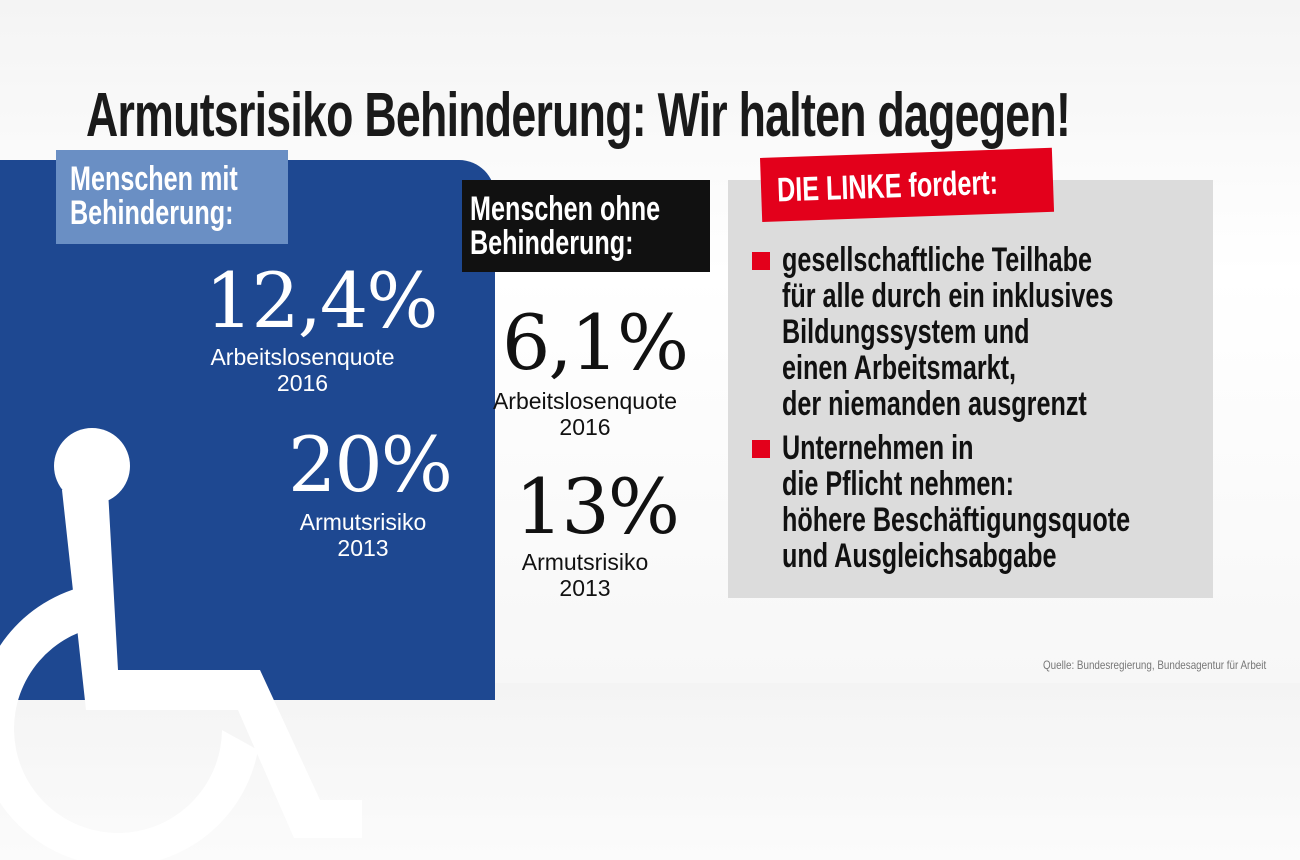  What do you see at coordinates (595, 342) in the screenshot?
I see `non-disabled-unemployment-value: 6,1%` at bounding box center [595, 342].